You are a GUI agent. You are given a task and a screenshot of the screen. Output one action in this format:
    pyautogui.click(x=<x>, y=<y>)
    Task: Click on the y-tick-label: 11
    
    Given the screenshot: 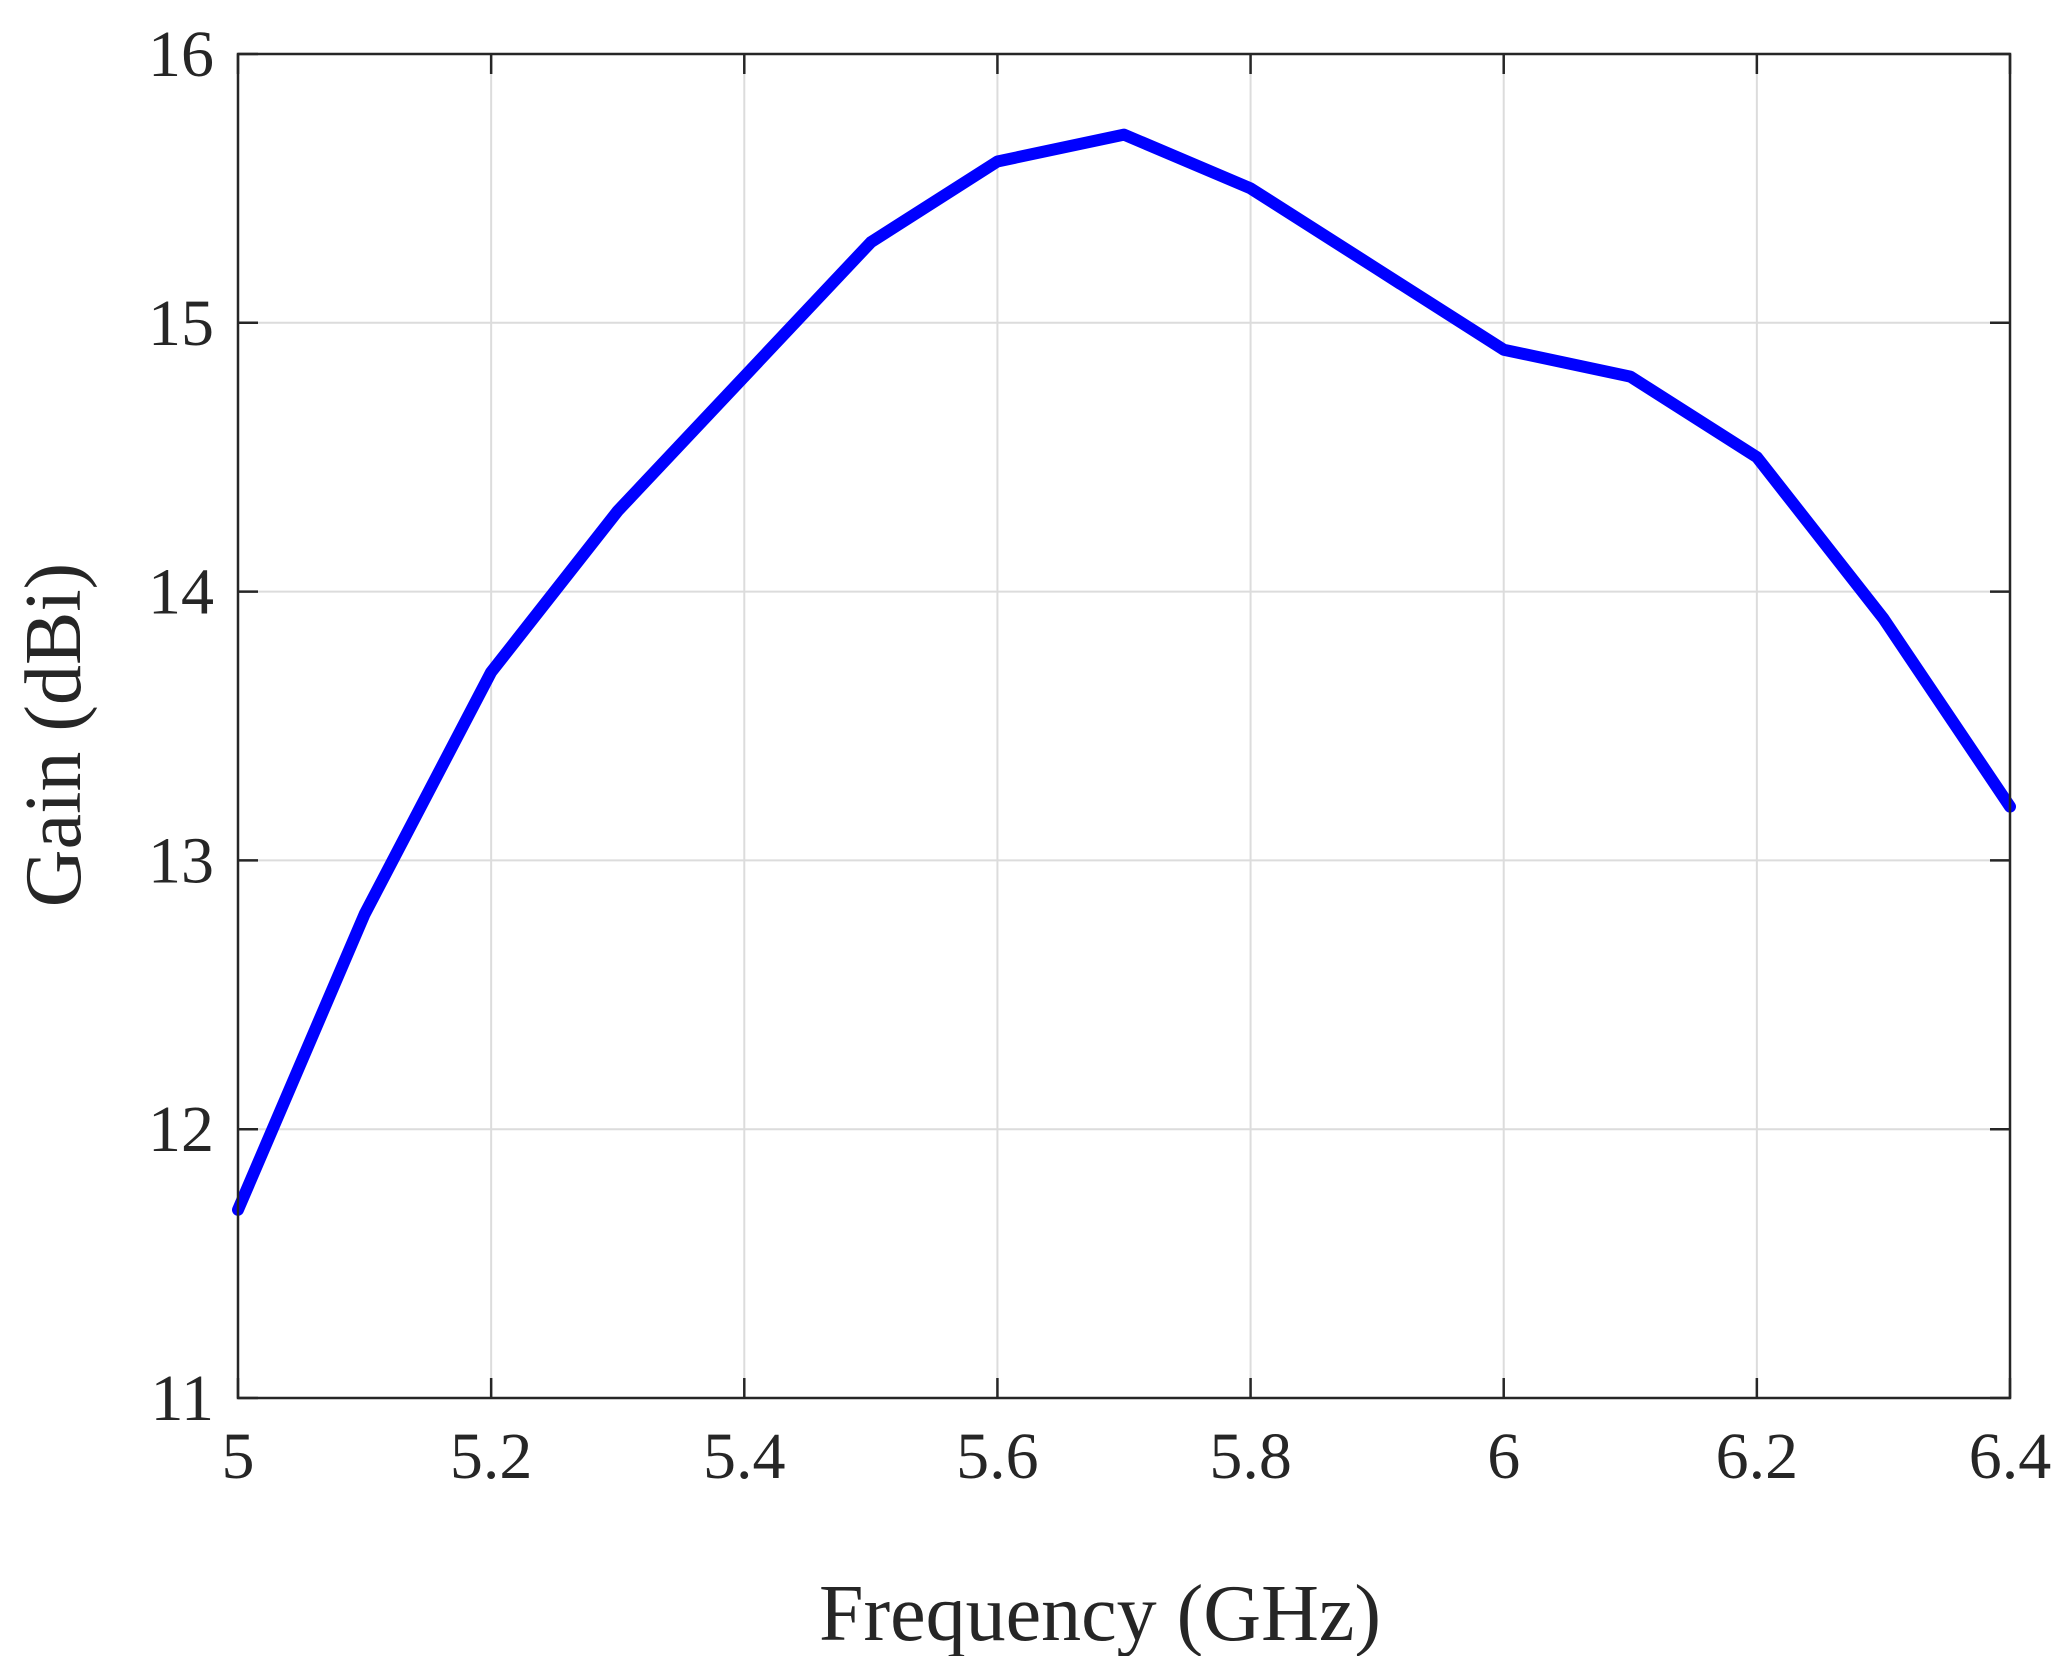 What is the action you would take?
    pyautogui.click(x=182, y=1398)
    